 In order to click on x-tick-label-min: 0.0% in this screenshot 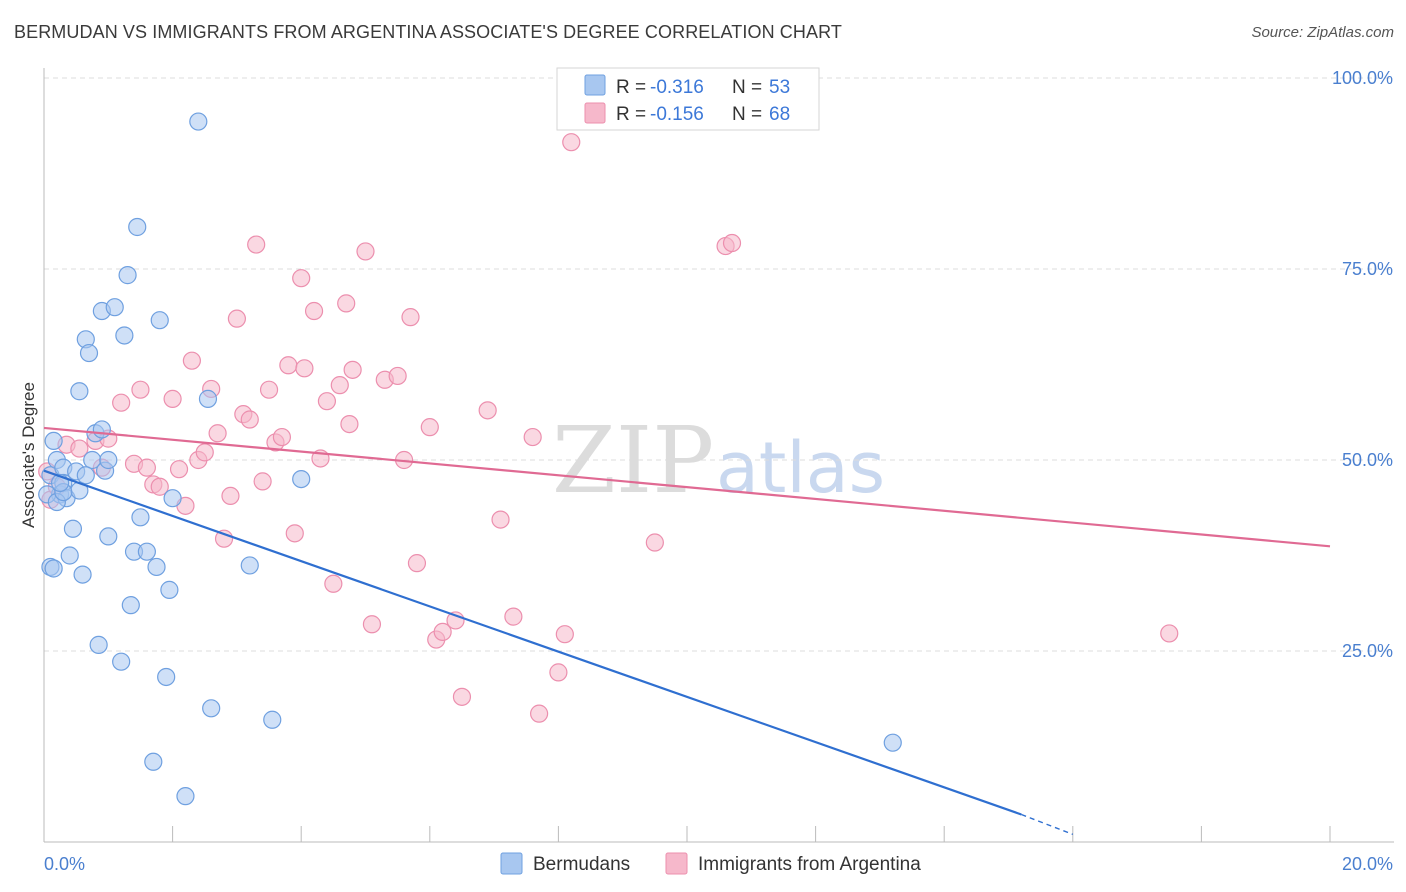, I will do `click(64, 864)`.